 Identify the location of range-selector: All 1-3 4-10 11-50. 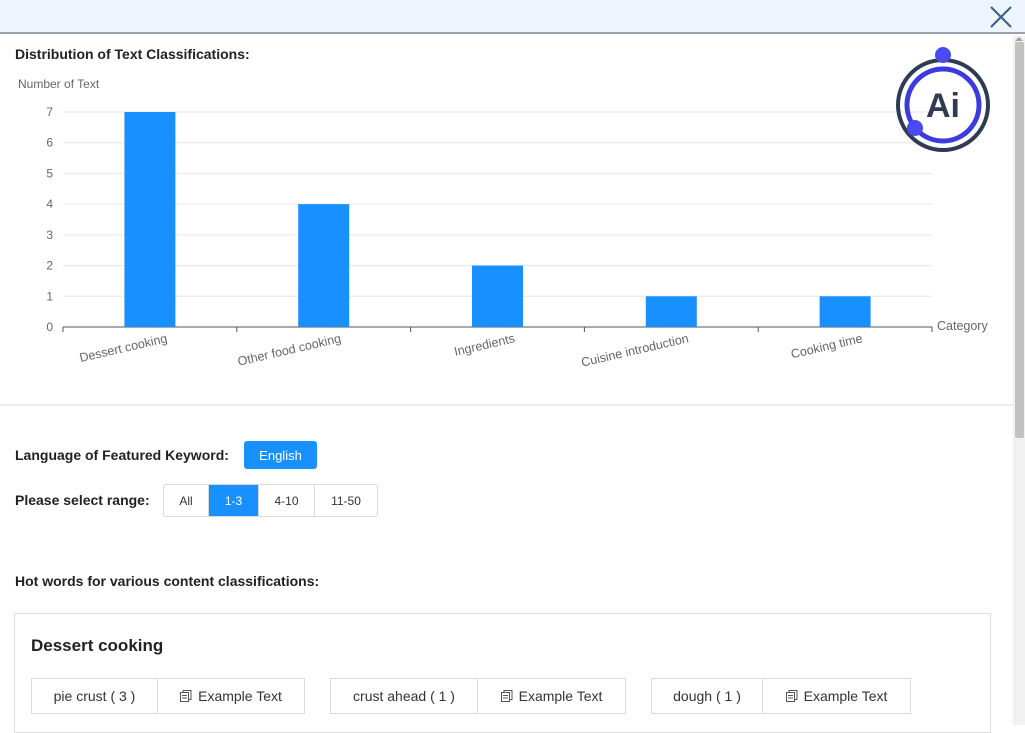
(270, 500).